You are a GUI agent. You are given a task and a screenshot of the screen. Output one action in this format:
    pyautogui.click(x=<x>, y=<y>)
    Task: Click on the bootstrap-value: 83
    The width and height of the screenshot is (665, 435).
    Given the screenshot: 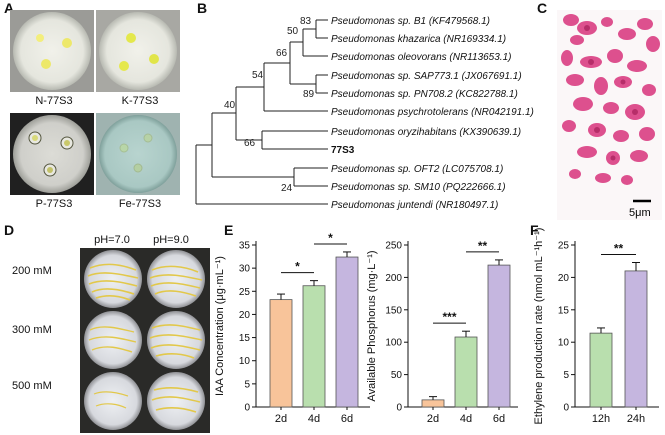 What is the action you would take?
    pyautogui.click(x=306, y=21)
    